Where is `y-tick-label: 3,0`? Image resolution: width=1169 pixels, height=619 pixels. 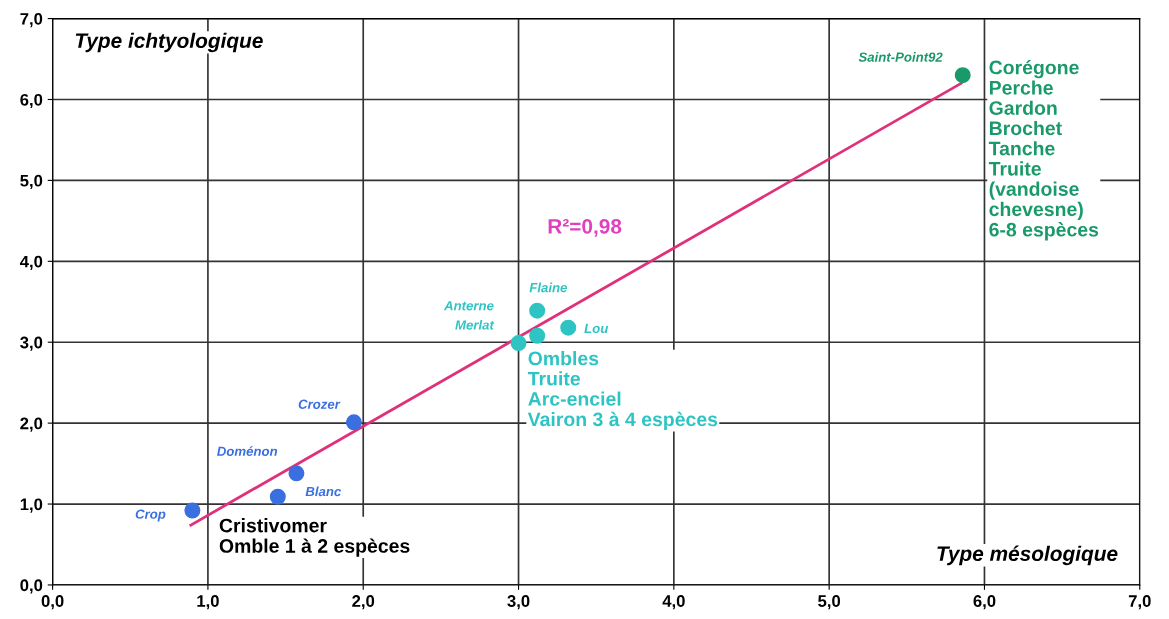
y-tick-label: 3,0 is located at coordinates (31, 343).